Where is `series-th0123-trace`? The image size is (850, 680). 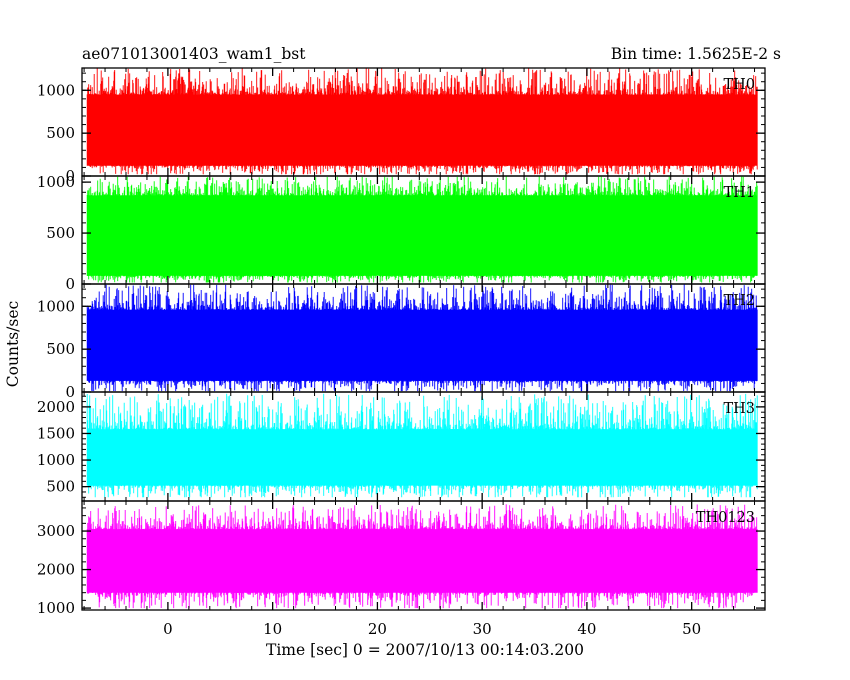
series-th0123-trace is located at coordinates (422, 556).